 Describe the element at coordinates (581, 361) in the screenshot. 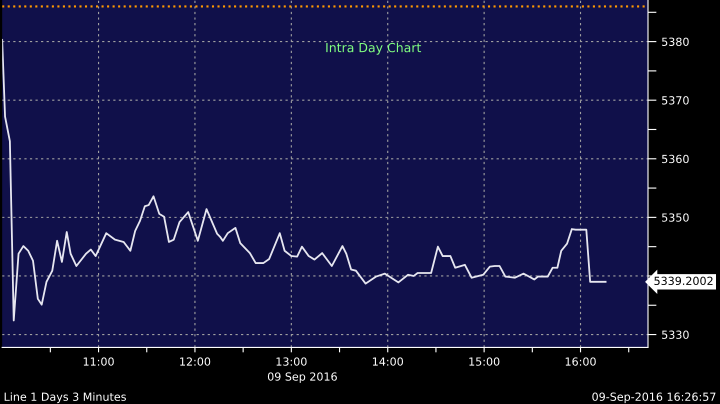

I see `x-tick-label: 16:00` at that location.